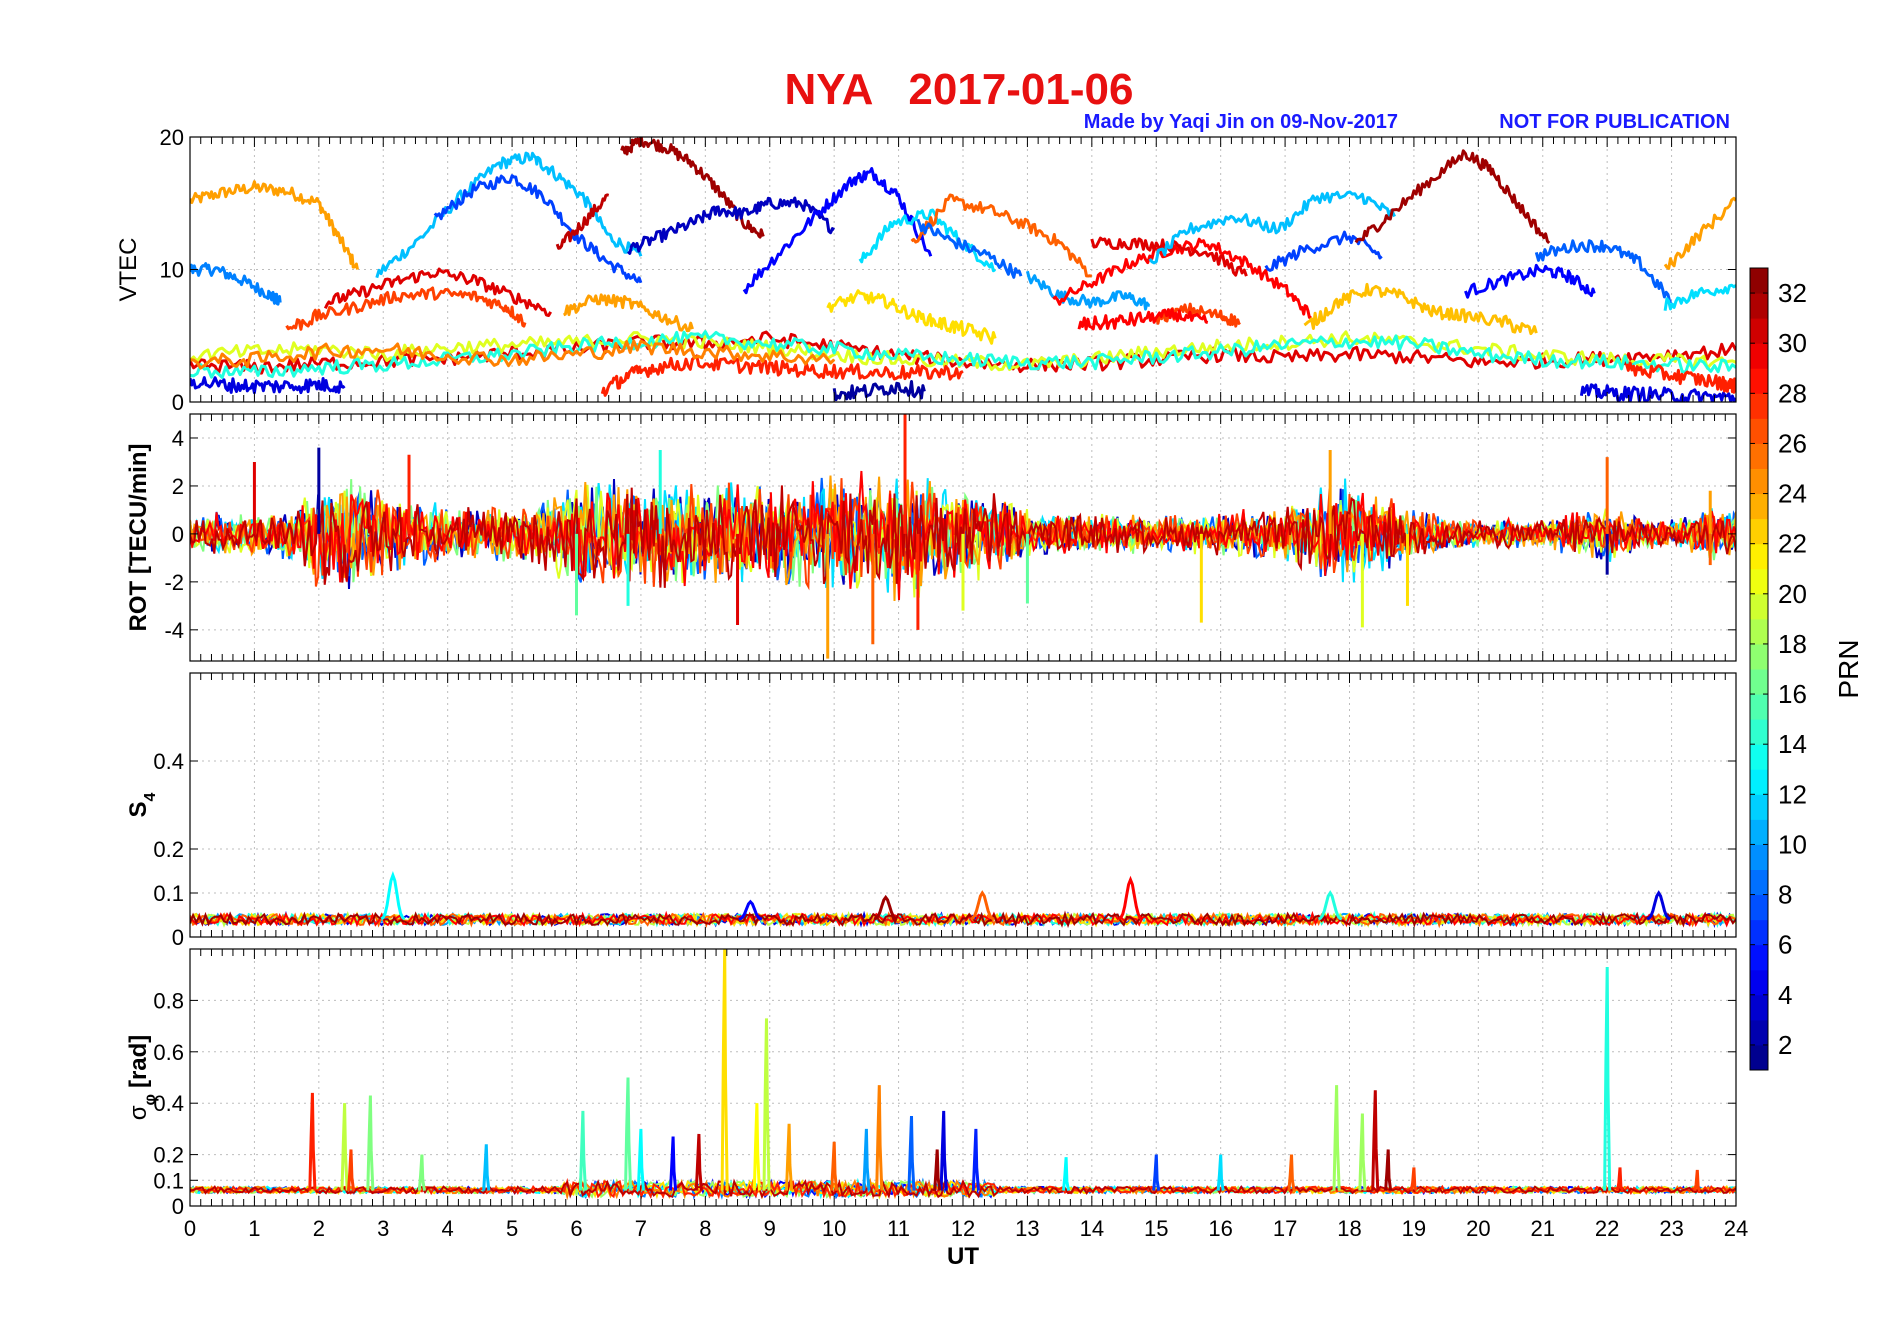 The image size is (1904, 1335). What do you see at coordinates (448, 1228) in the screenshot?
I see `x-tick-label: 4` at bounding box center [448, 1228].